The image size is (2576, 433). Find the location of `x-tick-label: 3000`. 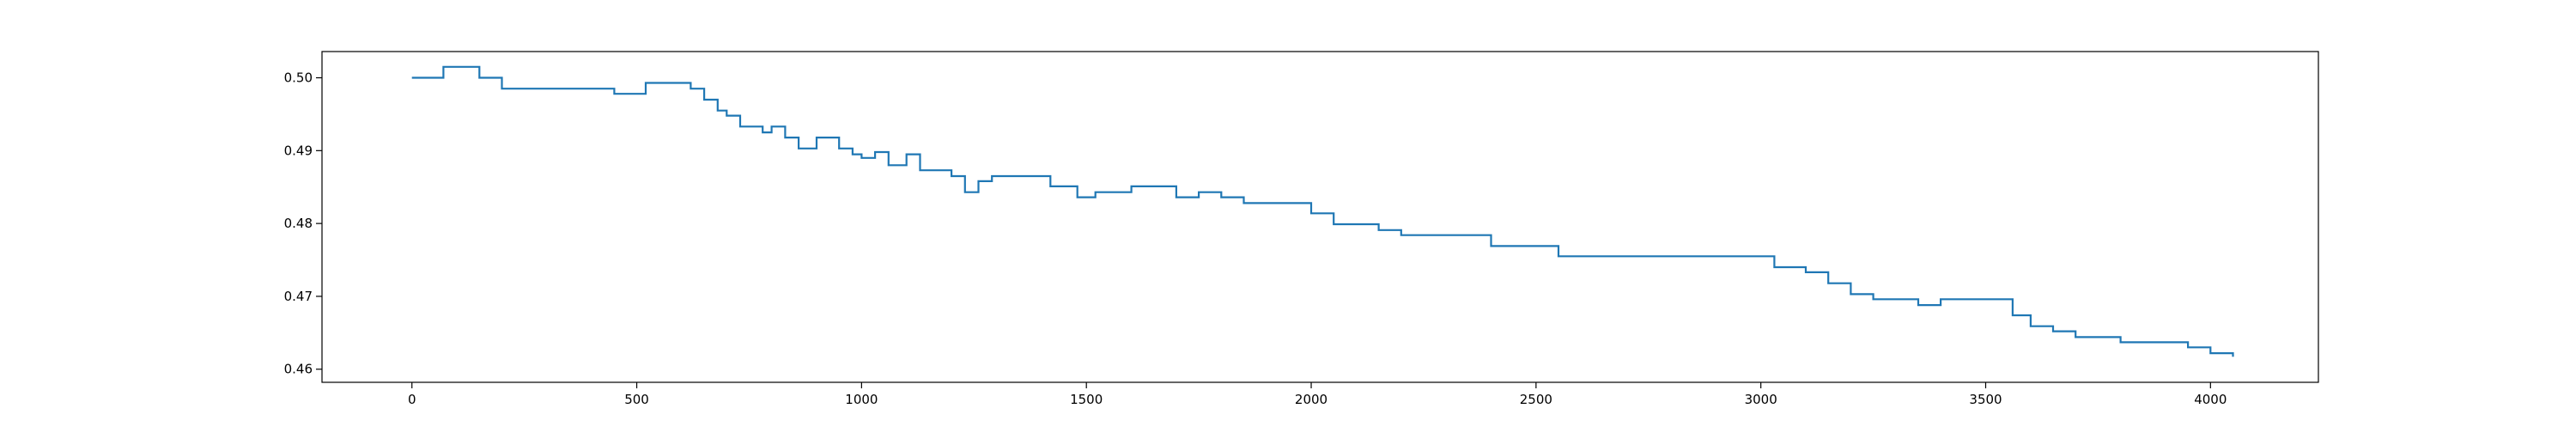

x-tick-label: 3000 is located at coordinates (1761, 399).